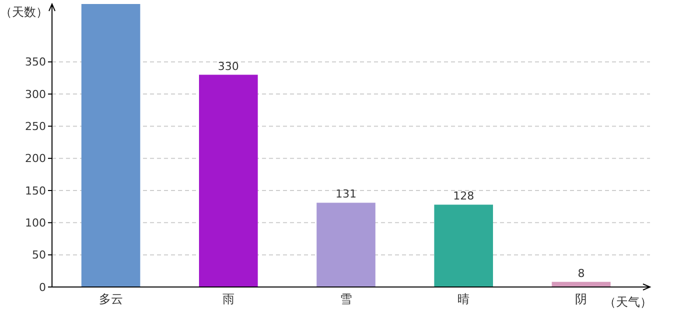 Image resolution: width=680 pixels, height=320 pixels. What do you see at coordinates (35, 159) in the screenshot?
I see `y-tick-label: 200` at bounding box center [35, 159].